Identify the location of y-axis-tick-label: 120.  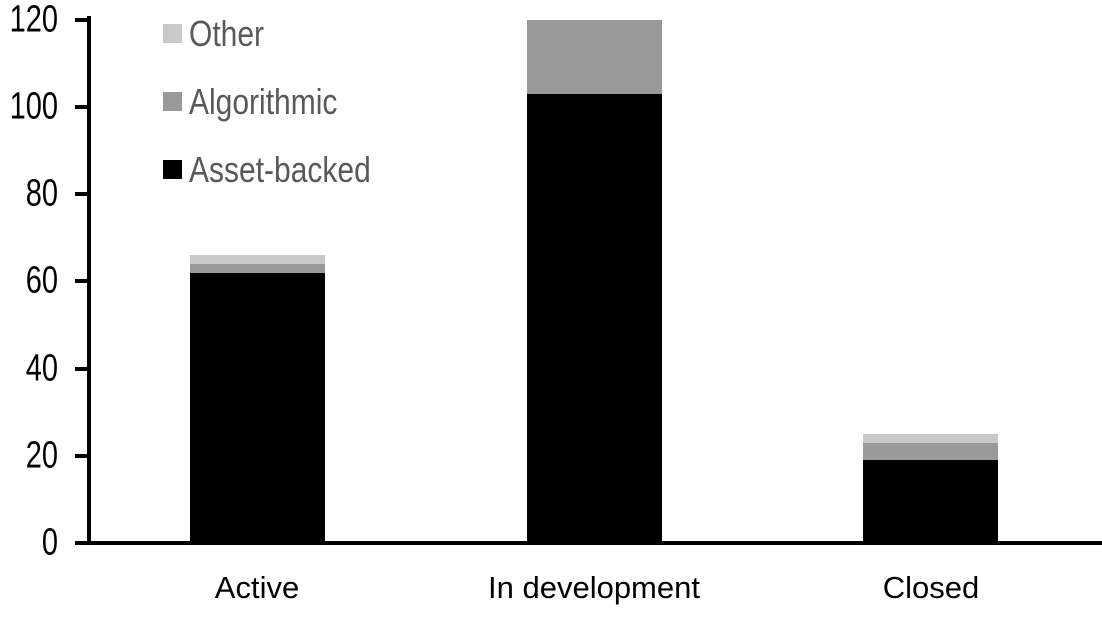
(33, 20).